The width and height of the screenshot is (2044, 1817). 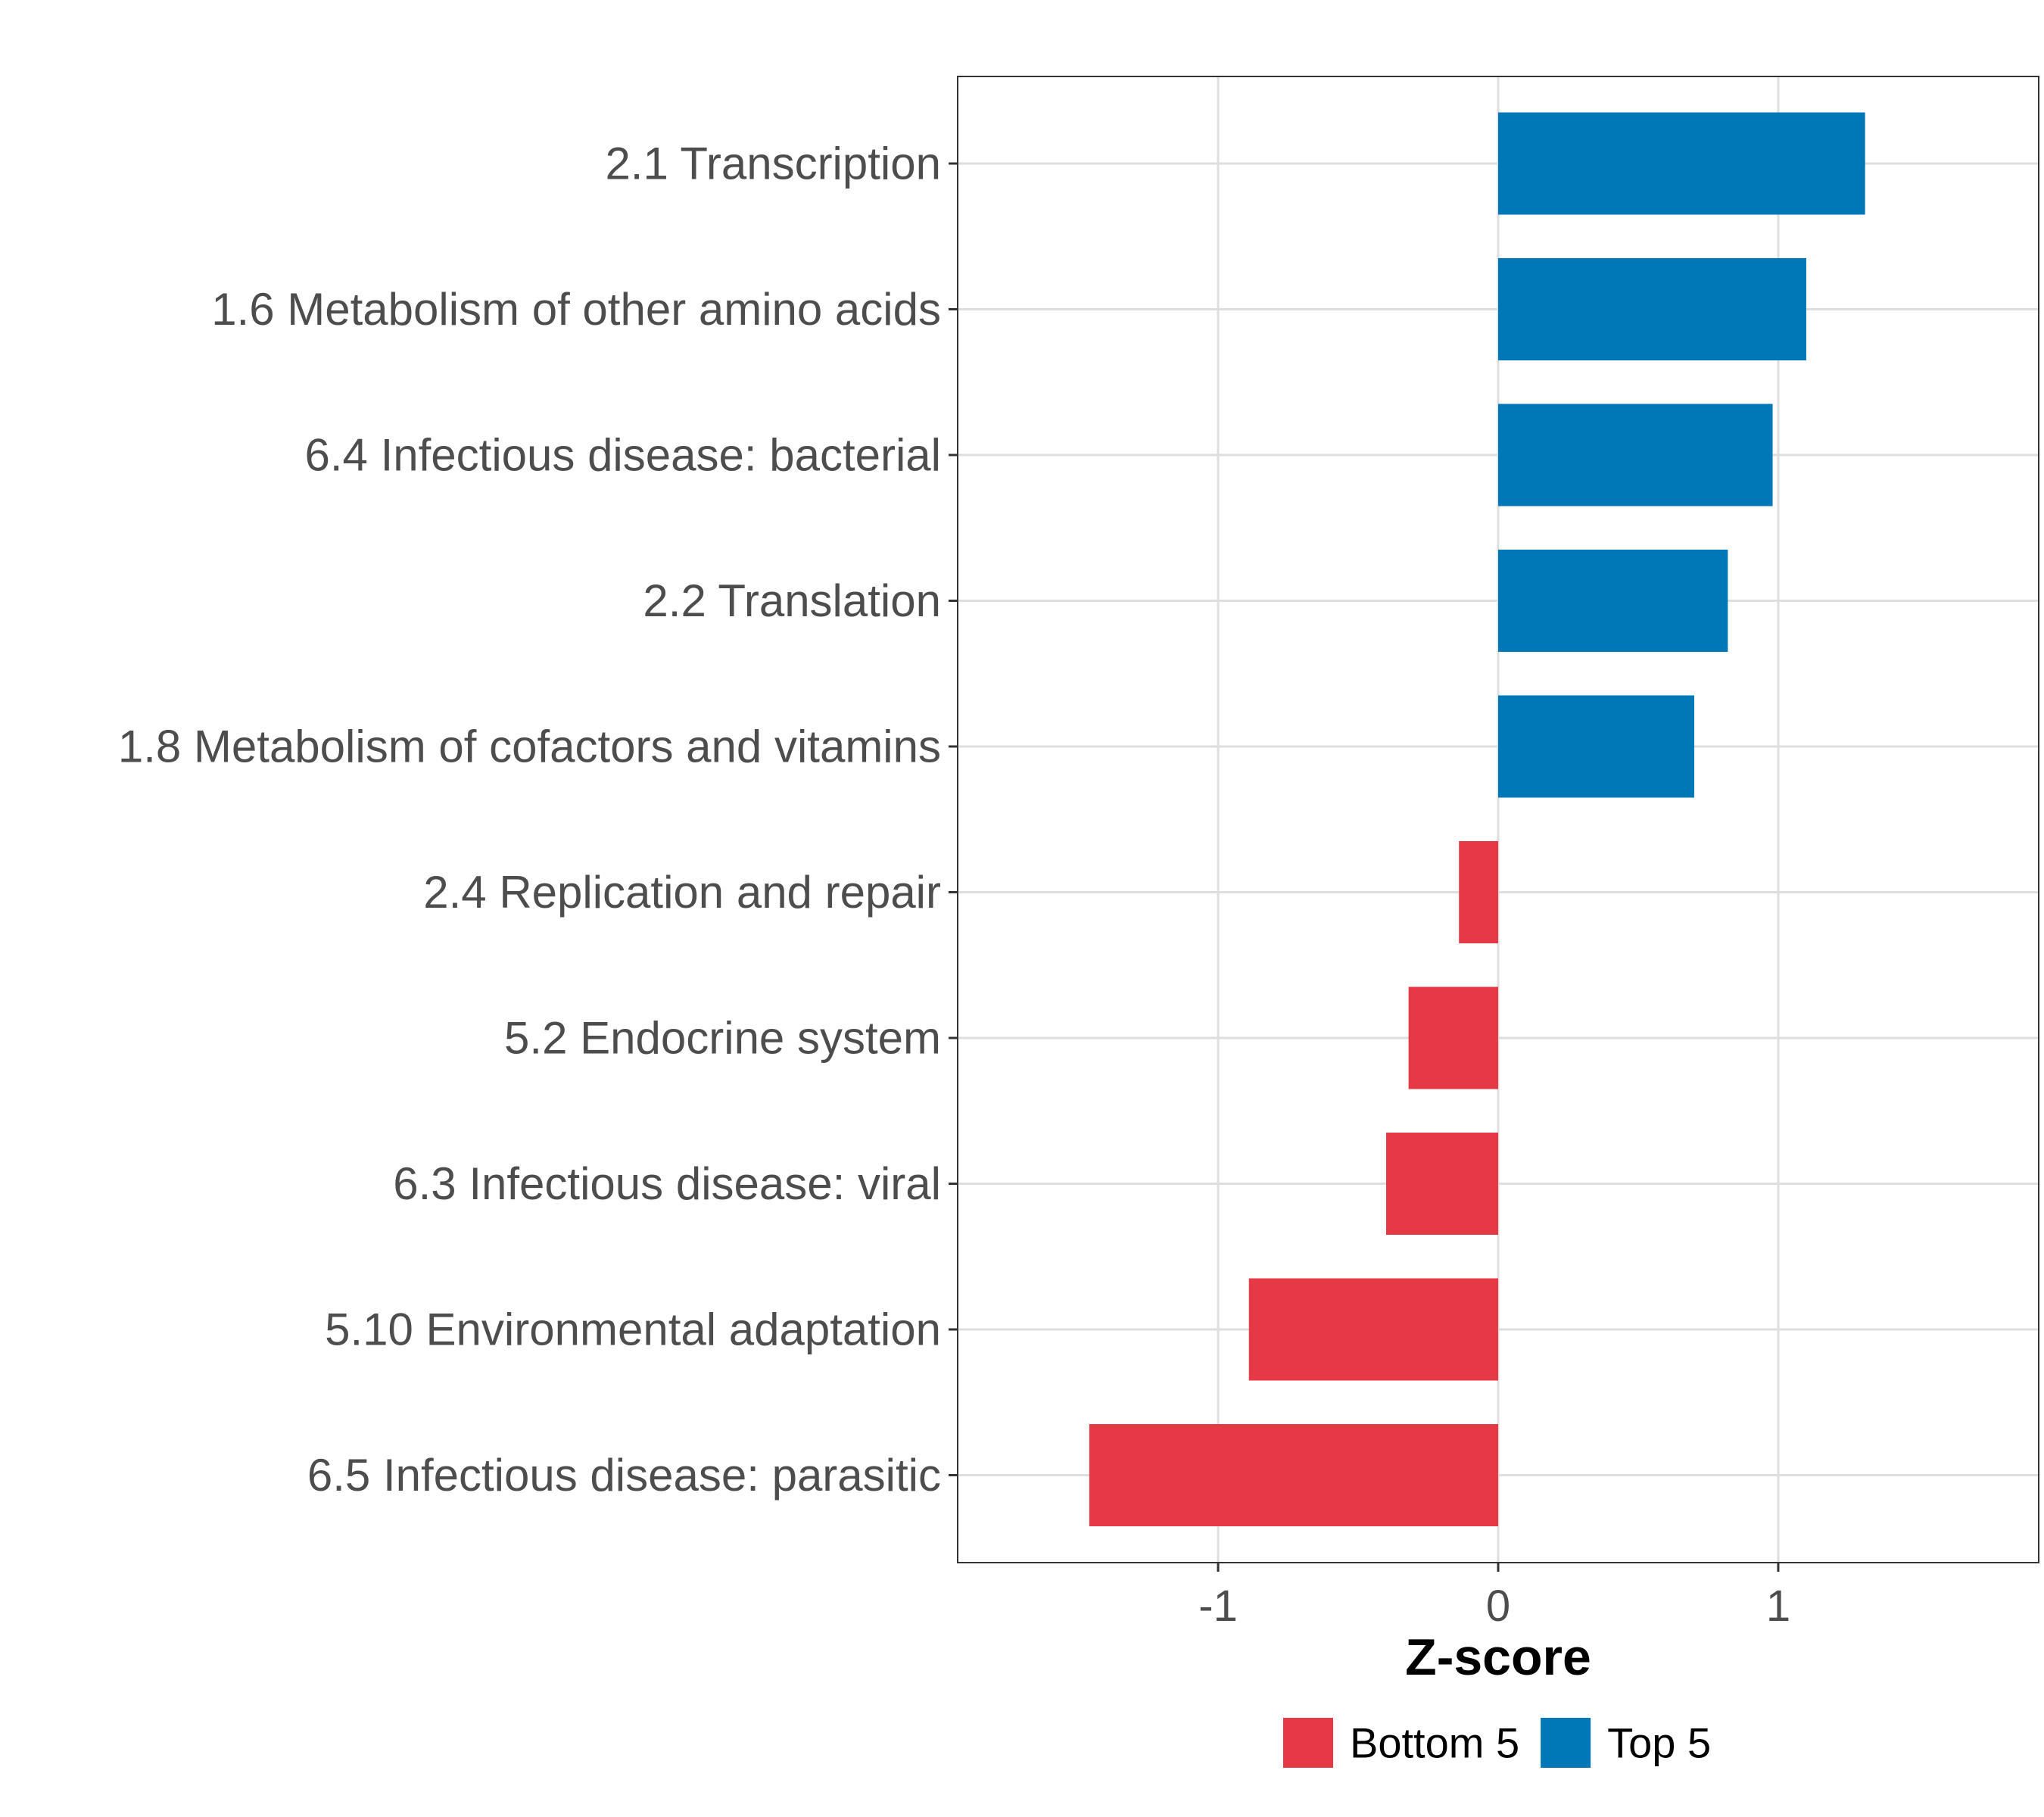 What do you see at coordinates (624, 1475) in the screenshot?
I see `category-label: 6.5 Infectious disease: parasitic` at bounding box center [624, 1475].